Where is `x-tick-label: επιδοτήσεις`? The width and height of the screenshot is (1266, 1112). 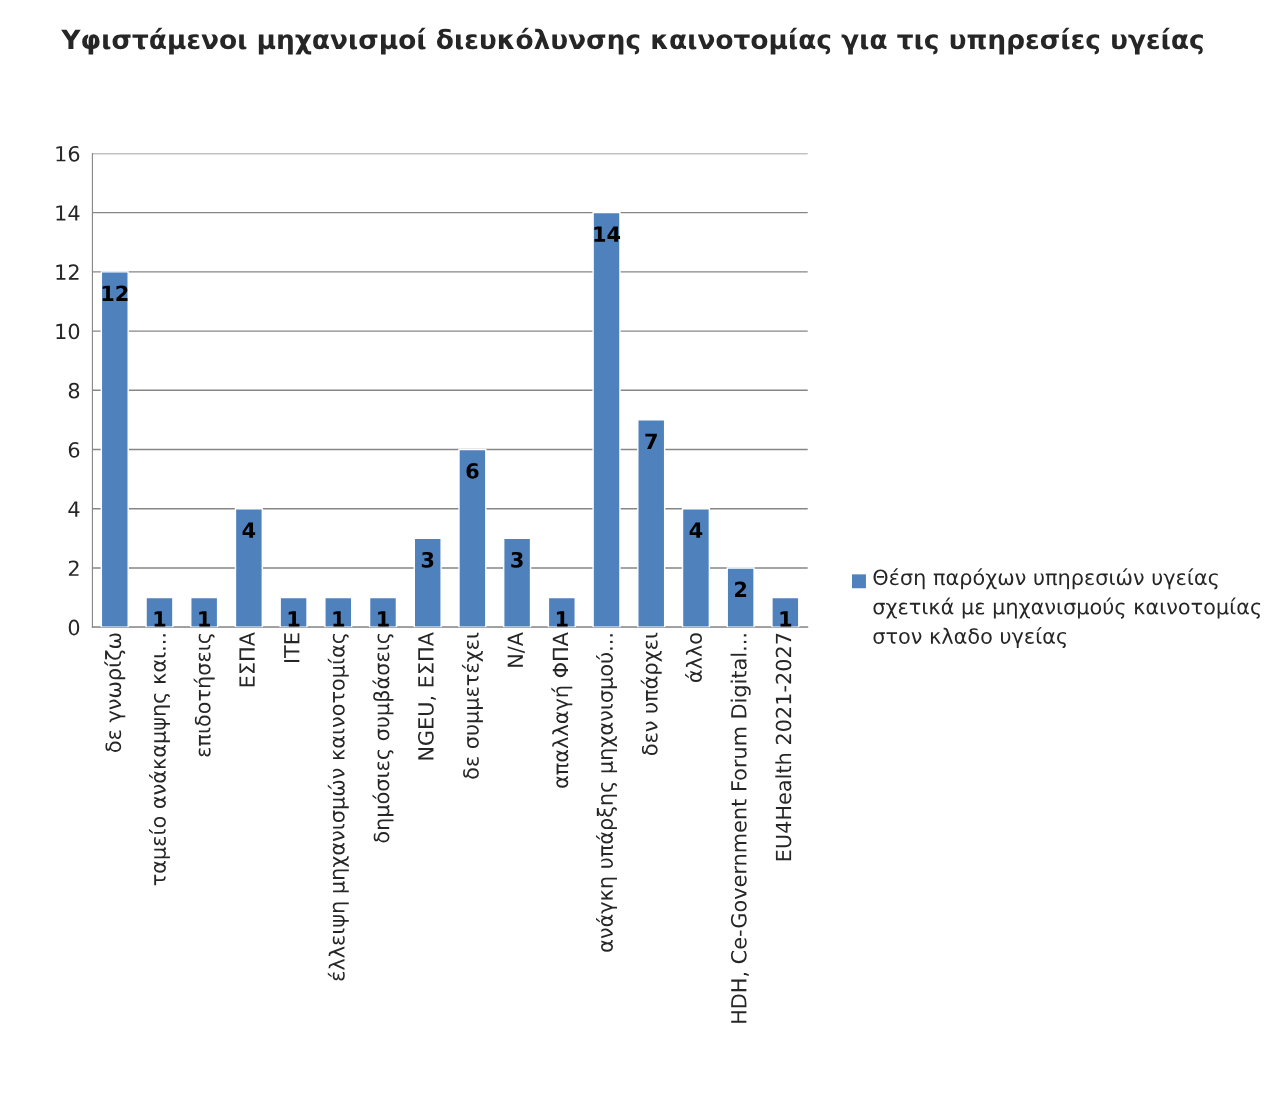 x-tick-label: επιδοτήσεις is located at coordinates (204, 695).